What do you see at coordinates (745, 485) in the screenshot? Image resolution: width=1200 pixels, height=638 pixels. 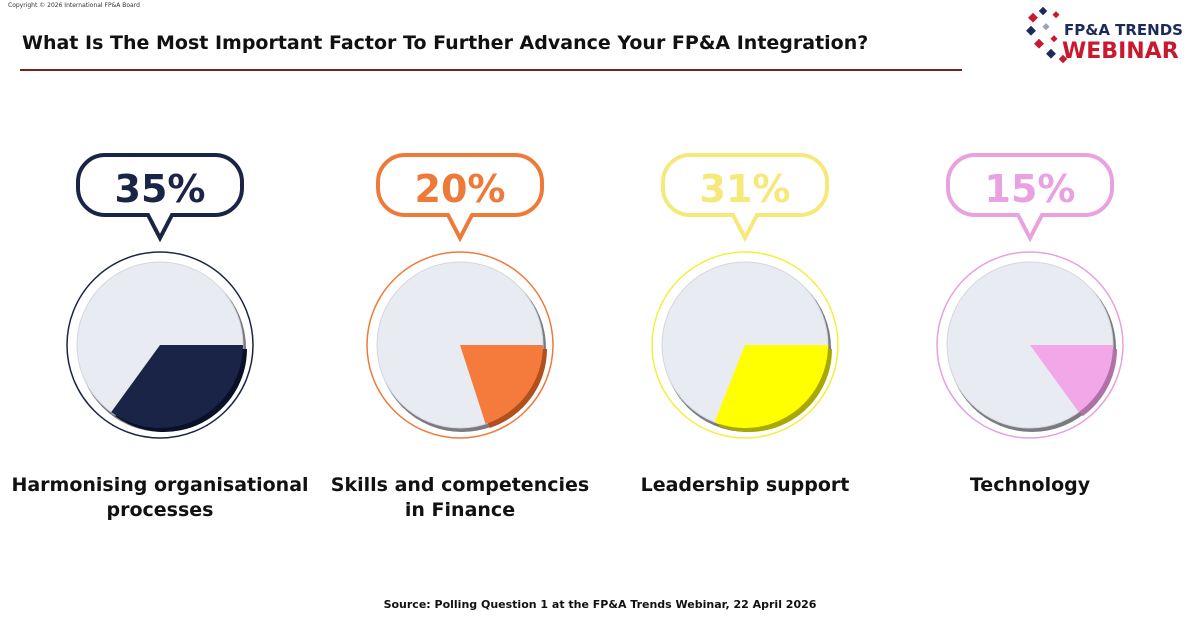 I see `category-label: Leadership support` at bounding box center [745, 485].